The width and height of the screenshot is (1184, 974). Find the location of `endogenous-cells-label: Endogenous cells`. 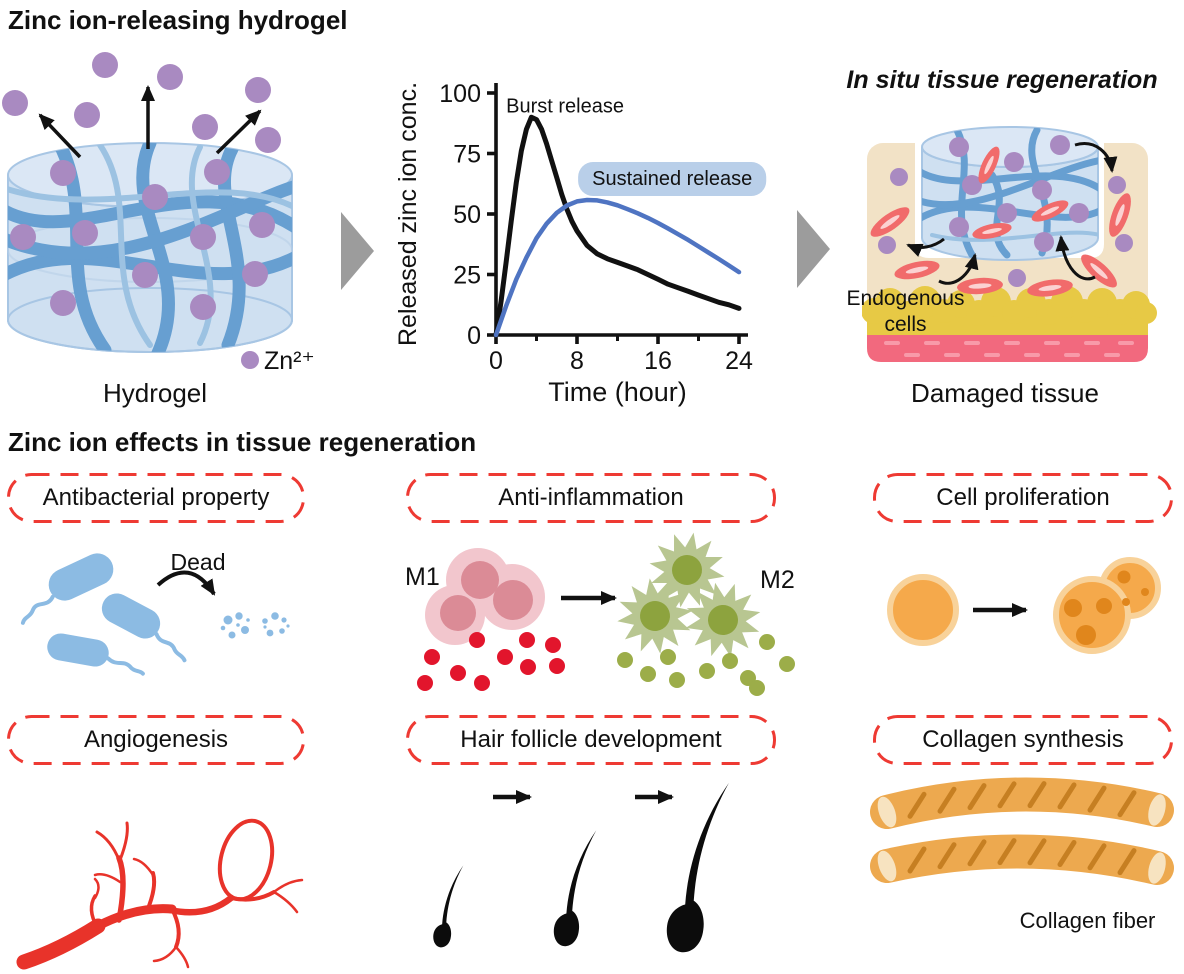

endogenous-cells-label: Endogenous cells is located at coordinates (905, 311).